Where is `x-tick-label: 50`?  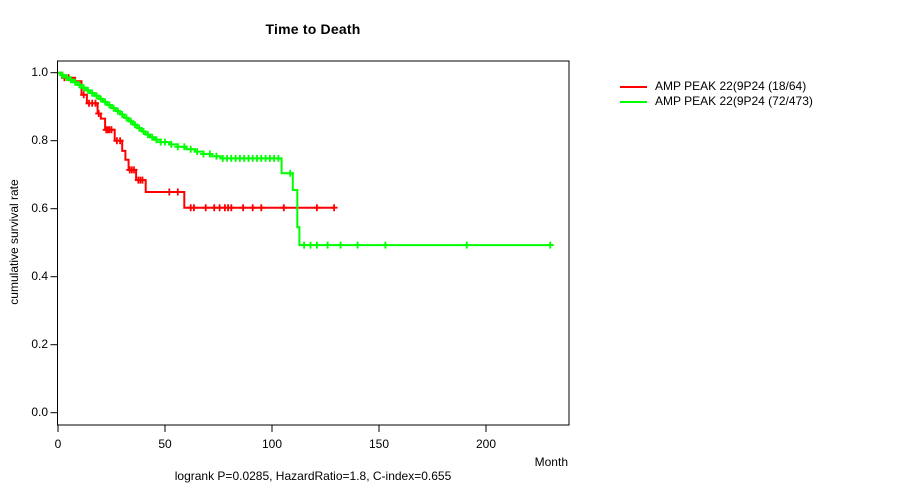
x-tick-label: 50 is located at coordinates (165, 444).